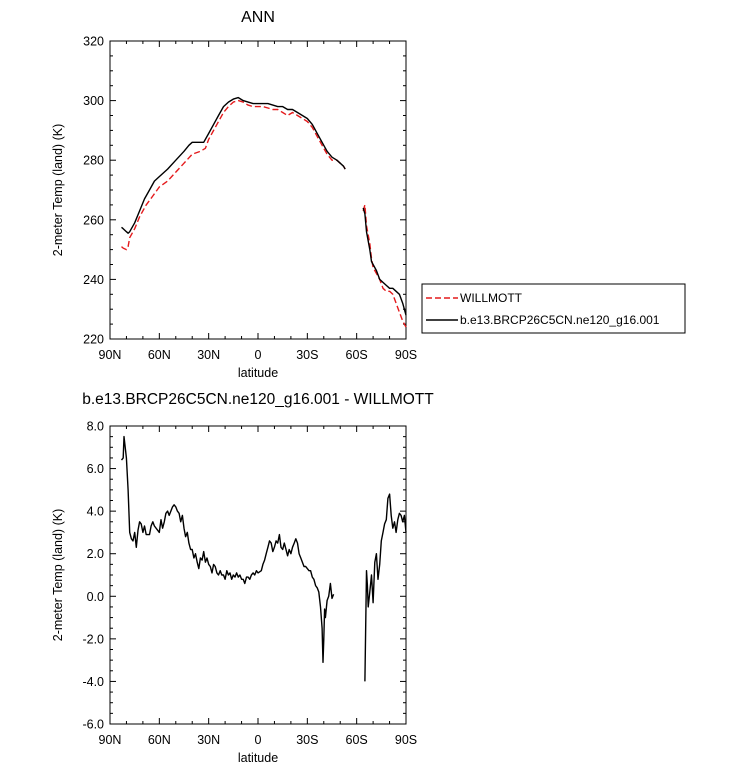 The image size is (733, 778). What do you see at coordinates (93, 280) in the screenshot?
I see `y-tick-label: 240` at bounding box center [93, 280].